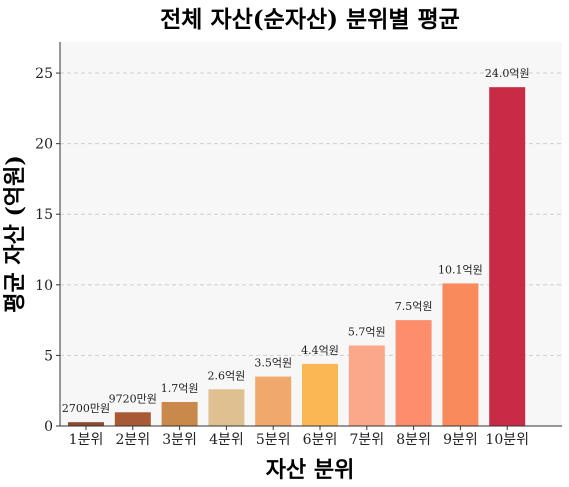  I want to click on y-axis-ticks: 0 5 10 15 20 25, so click(47, 250).